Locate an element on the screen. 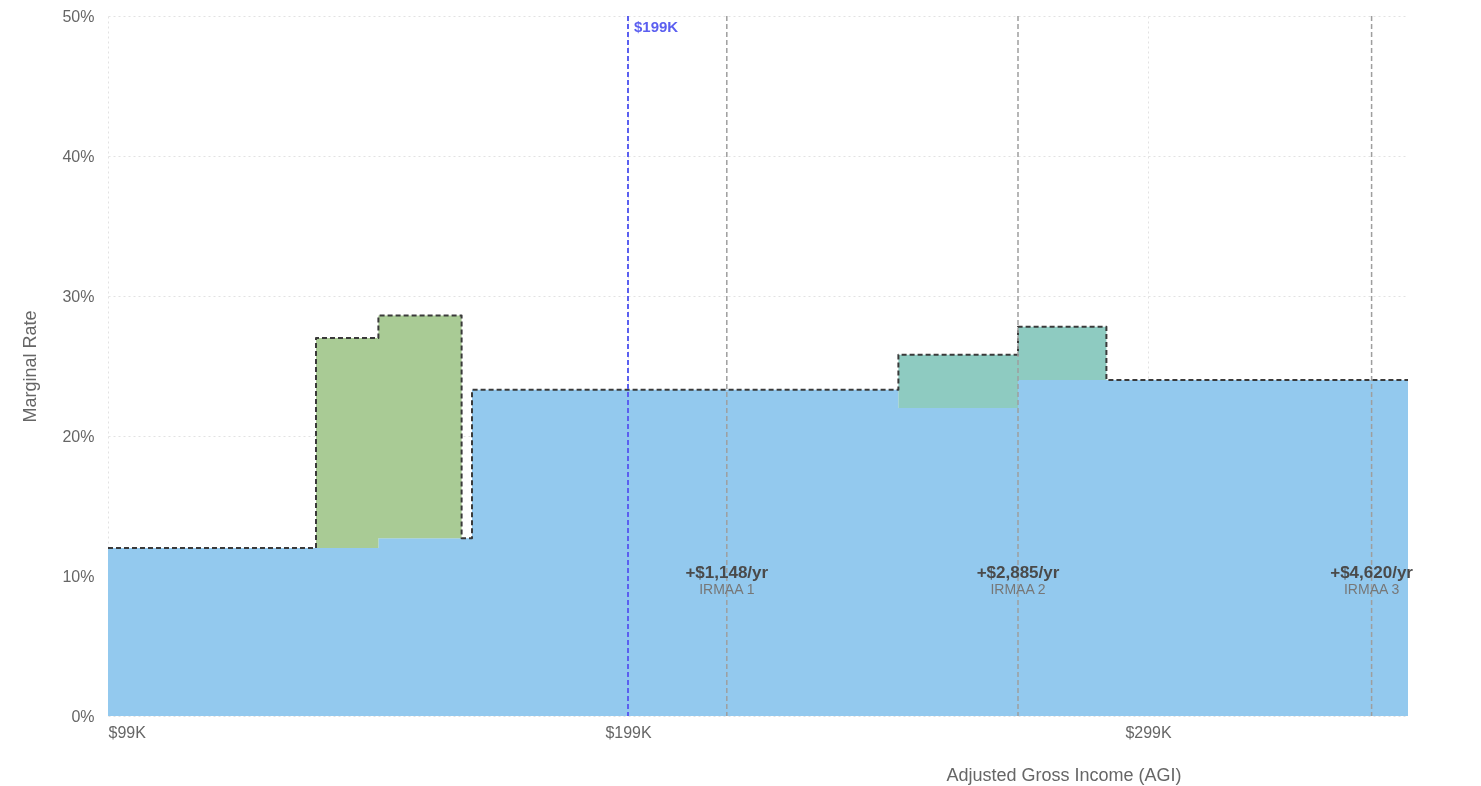 The width and height of the screenshot is (1481, 786). annotation: IRMAA 3 is located at coordinates (1371, 589).